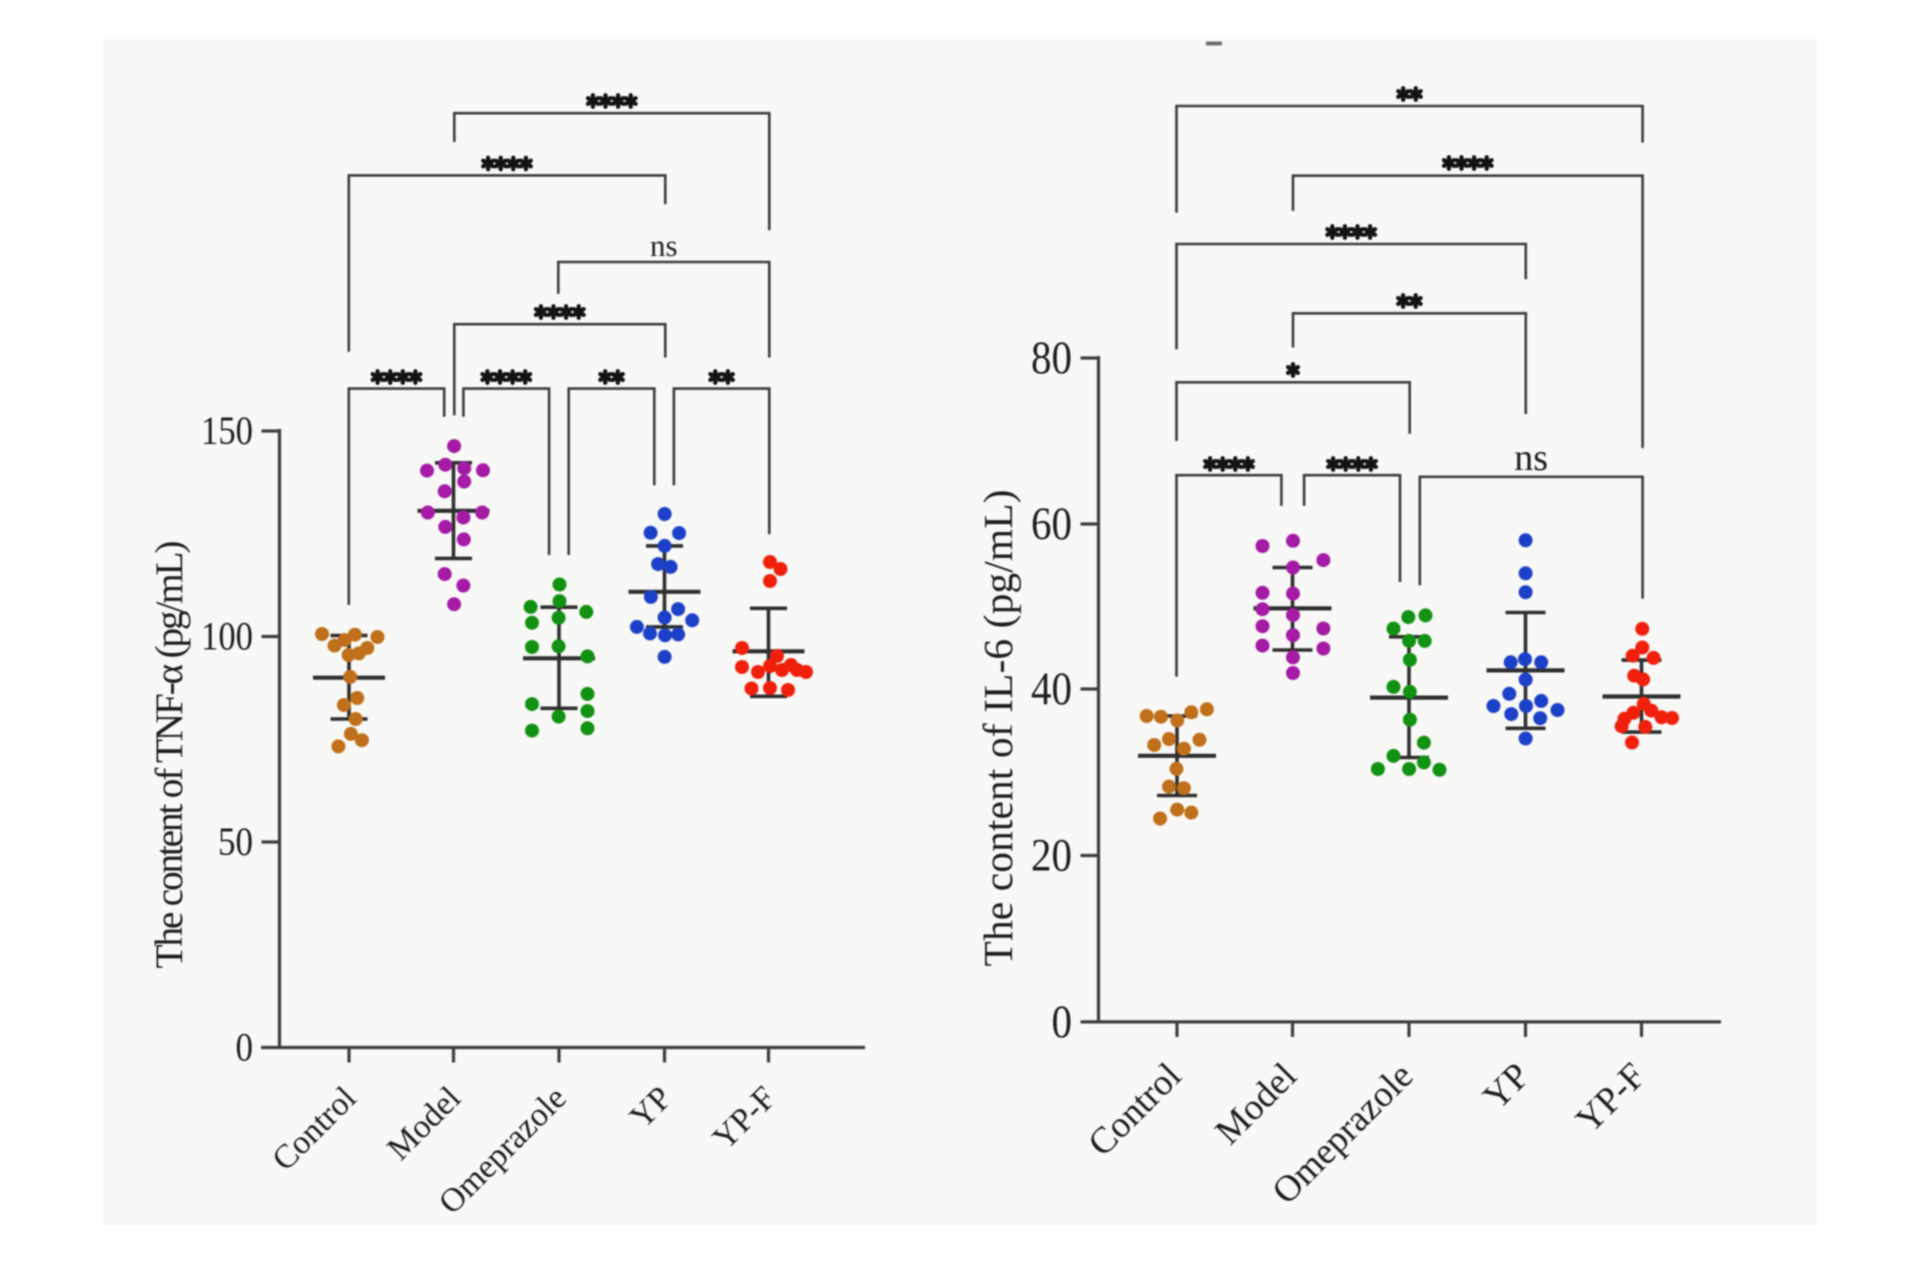 The height and width of the screenshot is (1280, 1920). Describe the element at coordinates (169, 755) in the screenshot. I see `svg-text: The content of TNF-α (pg/mL)` at that location.